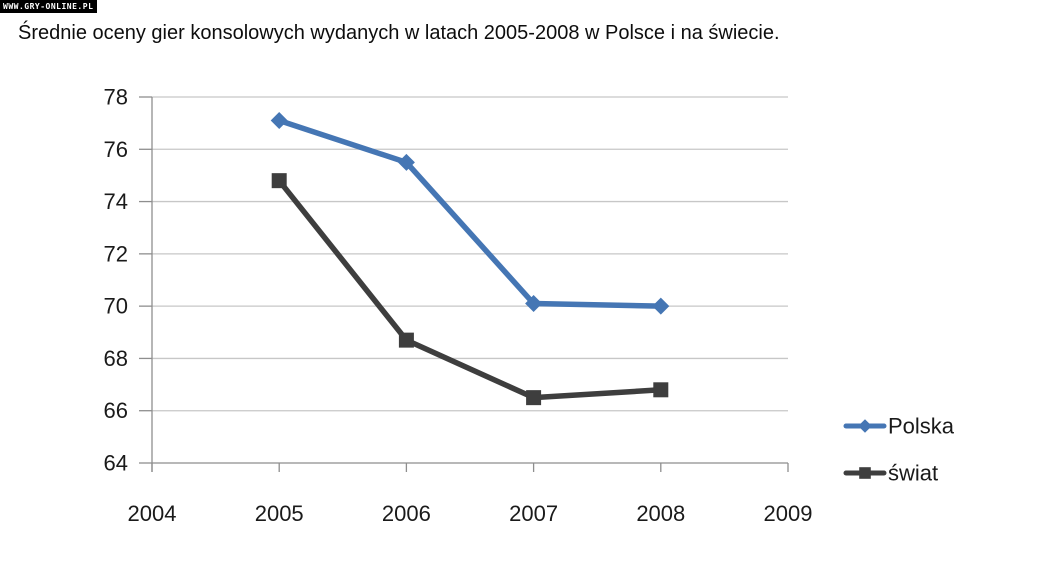  What do you see at coordinates (660, 513) in the screenshot?
I see `x-axis-tick-label: 2008` at bounding box center [660, 513].